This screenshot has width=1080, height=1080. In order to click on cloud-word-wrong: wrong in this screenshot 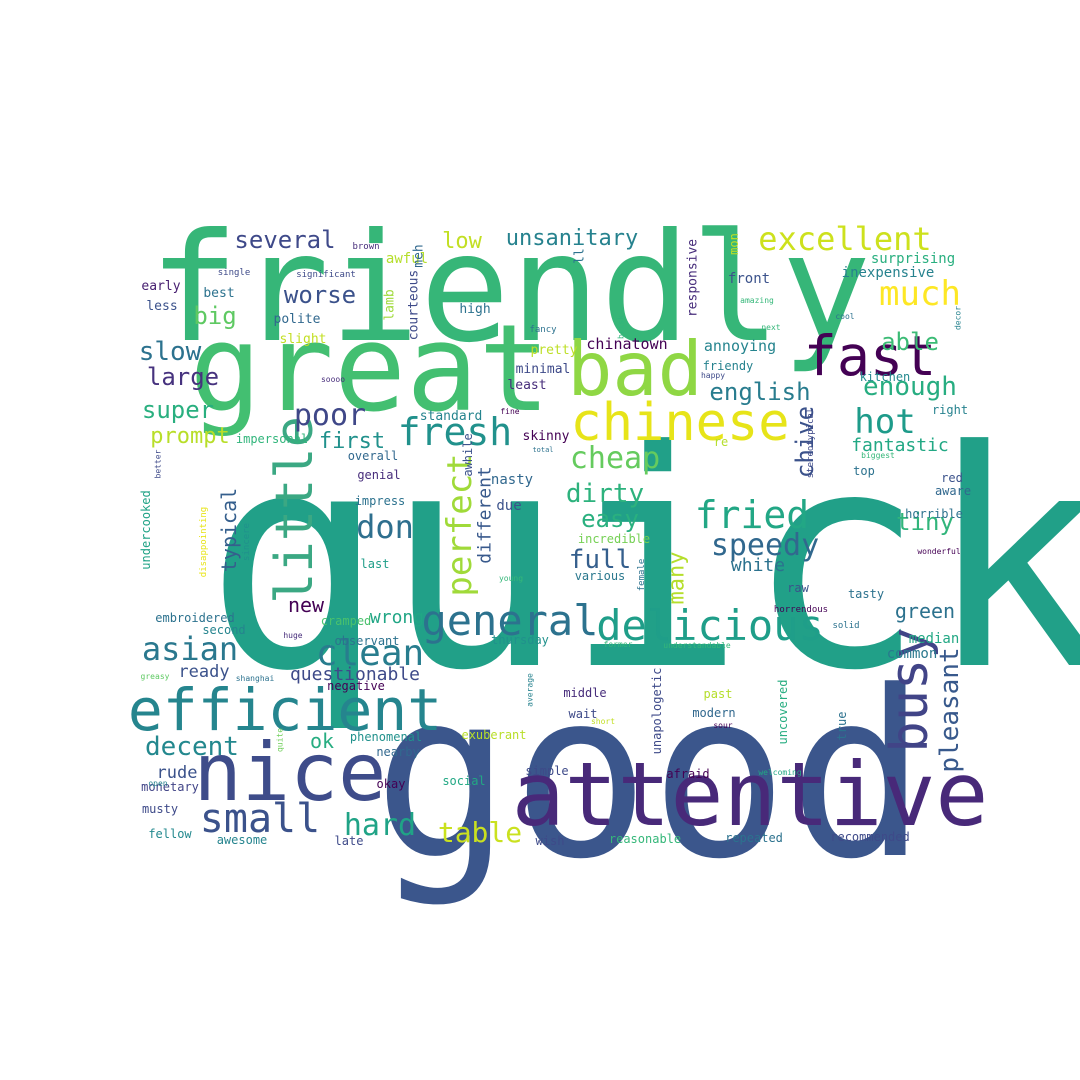, I will do `click(397, 617)`.